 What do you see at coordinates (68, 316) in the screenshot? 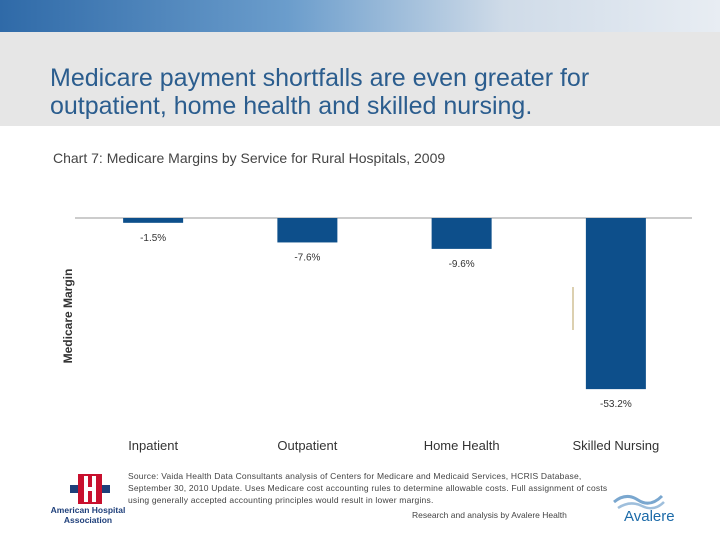
I see `y-axis-label: Medicare Margin` at bounding box center [68, 316].